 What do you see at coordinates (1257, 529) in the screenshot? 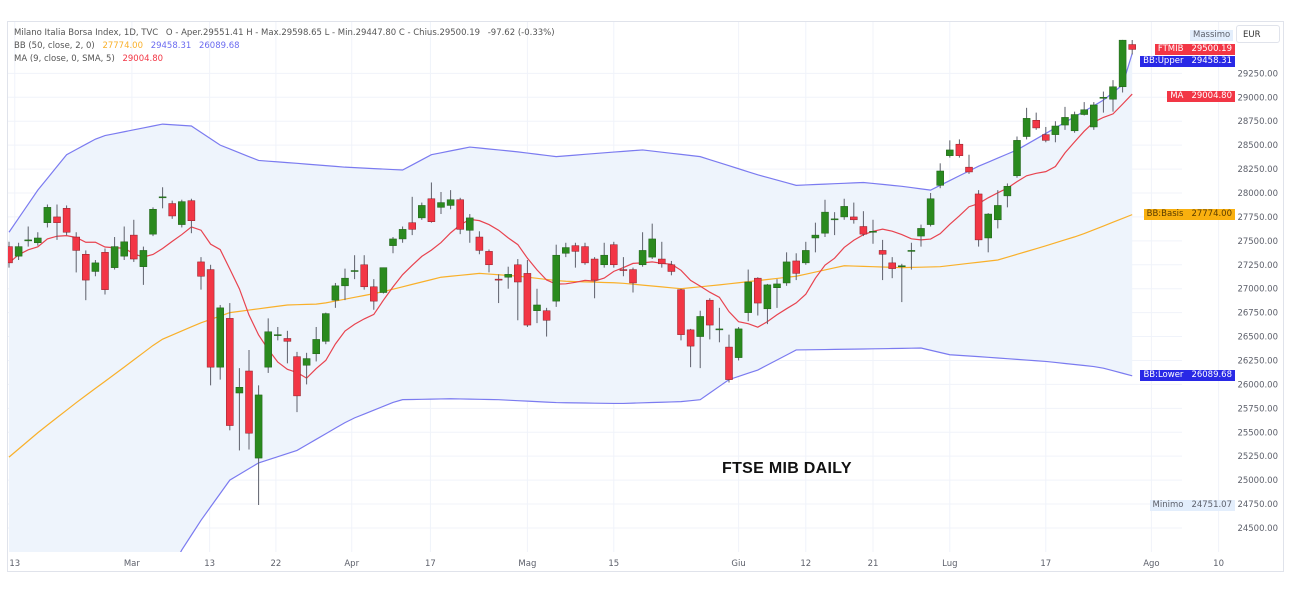
I see `price-tick-label: 24500.00` at bounding box center [1257, 529].